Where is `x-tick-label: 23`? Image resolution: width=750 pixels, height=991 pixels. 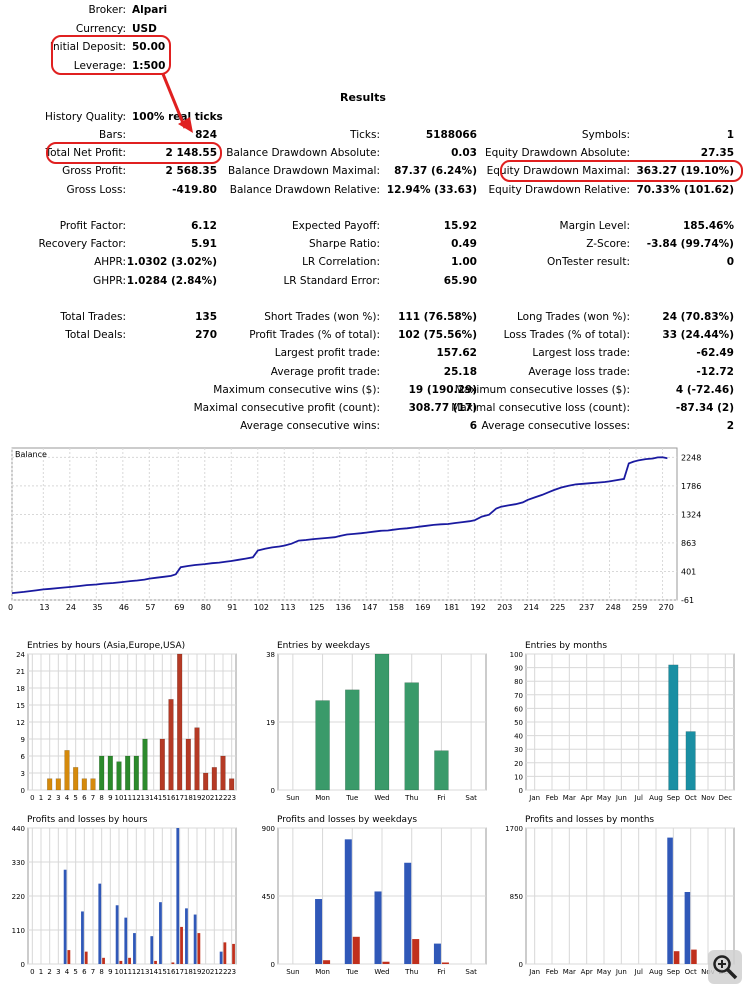
x-tick-label: 23 is located at coordinates (231, 798).